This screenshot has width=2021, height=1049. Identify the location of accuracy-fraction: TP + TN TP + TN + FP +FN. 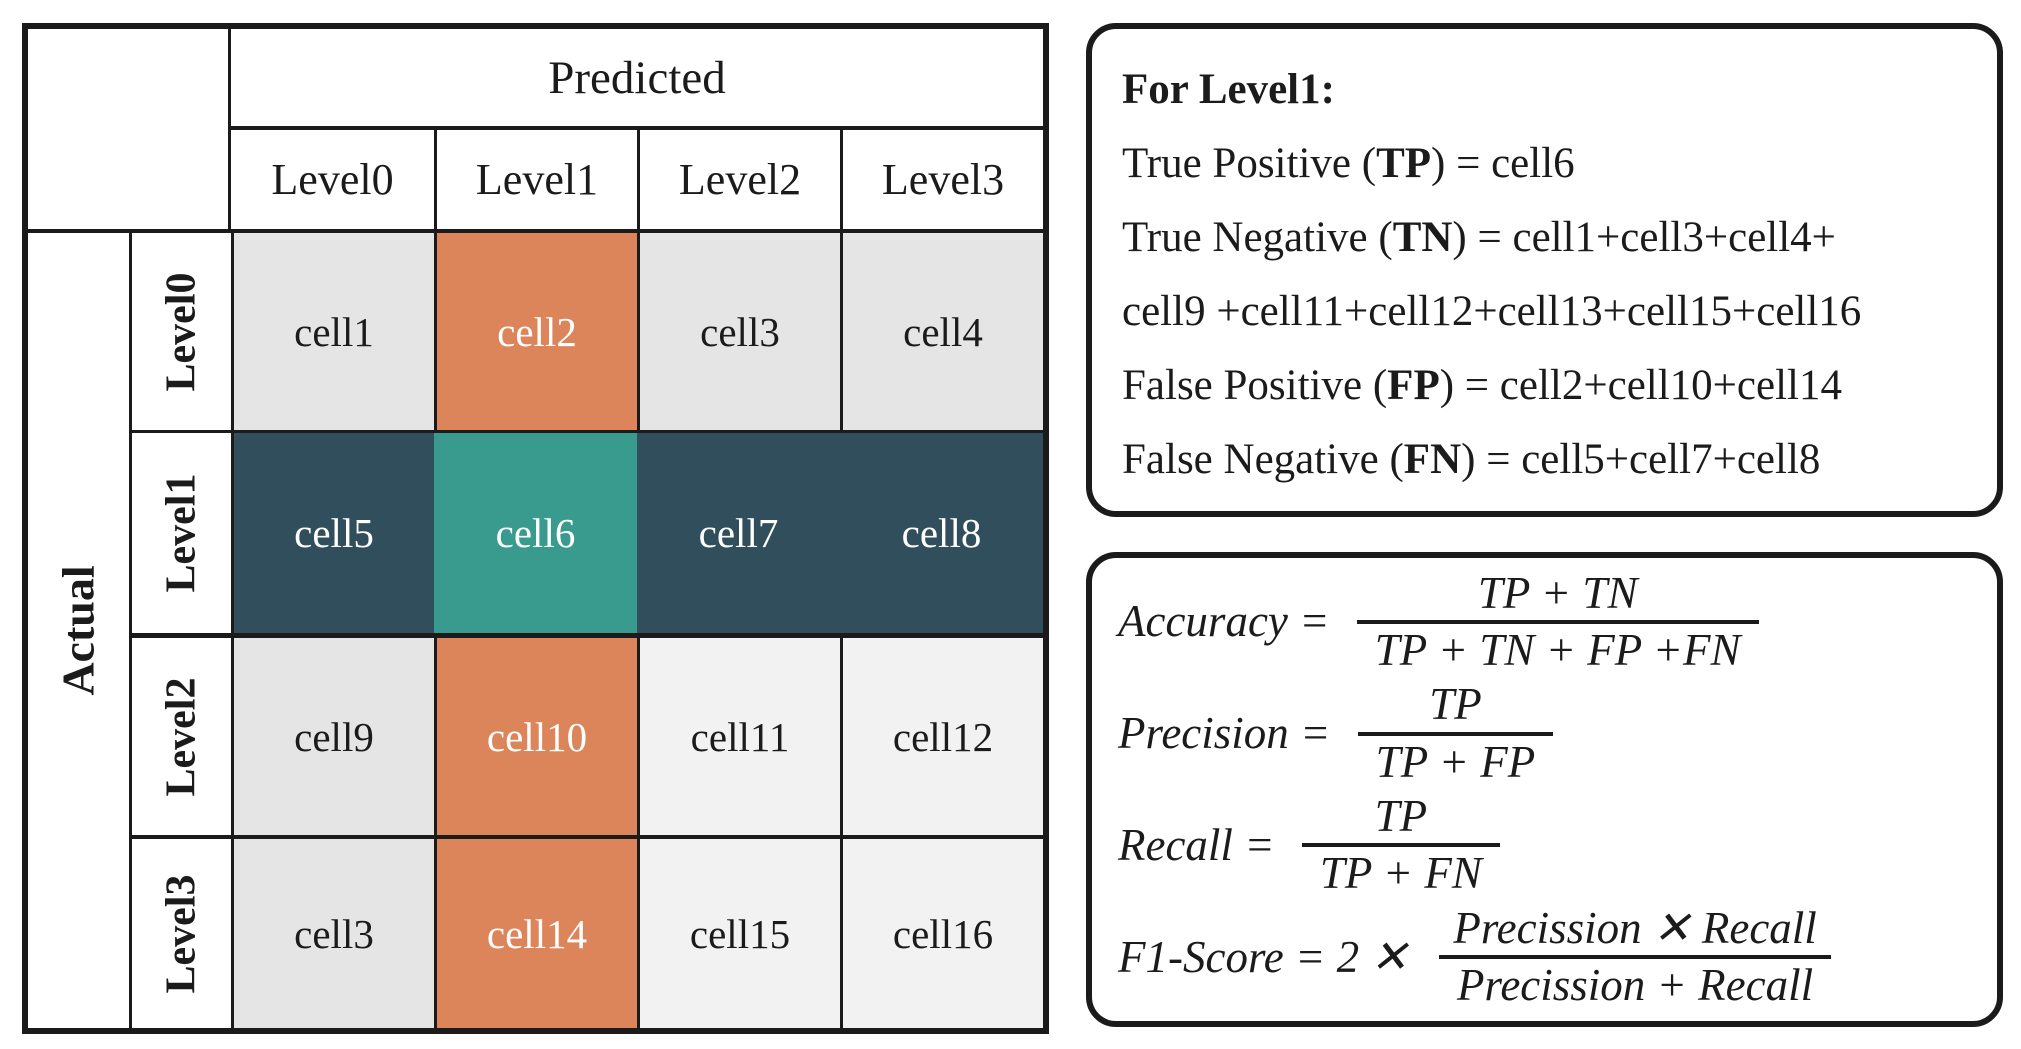
(1557, 621).